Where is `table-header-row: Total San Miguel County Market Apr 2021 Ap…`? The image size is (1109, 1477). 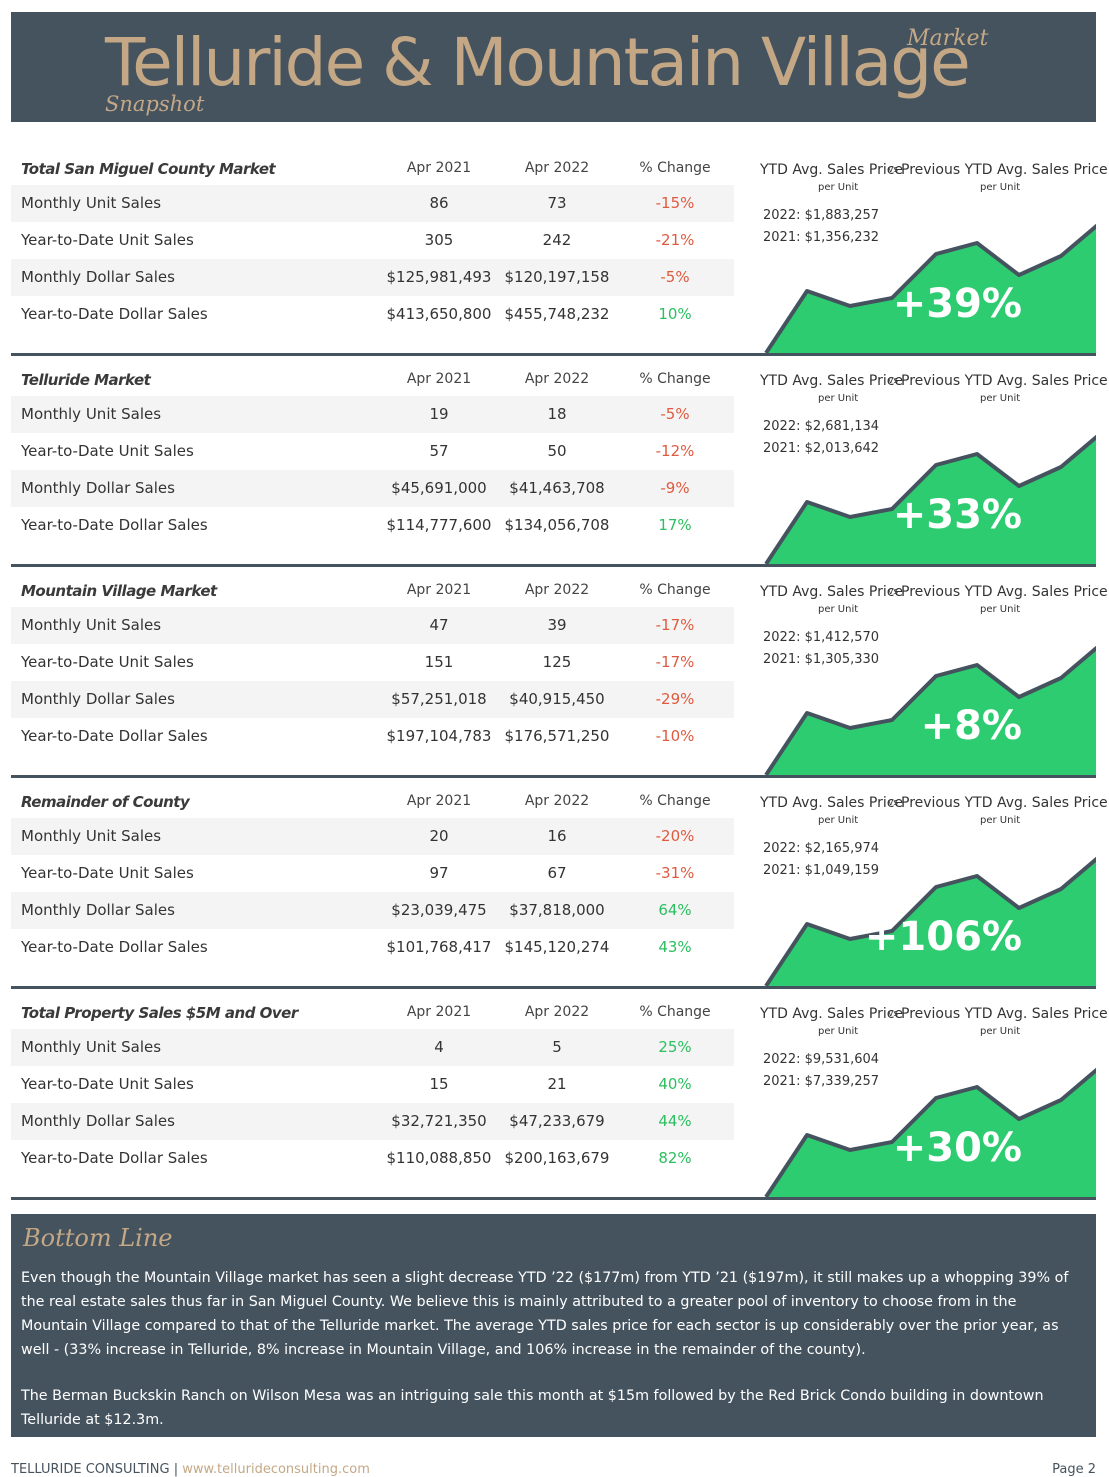
table-header-row: Total San Miguel County Market Apr 2021 Ap… is located at coordinates (372, 169).